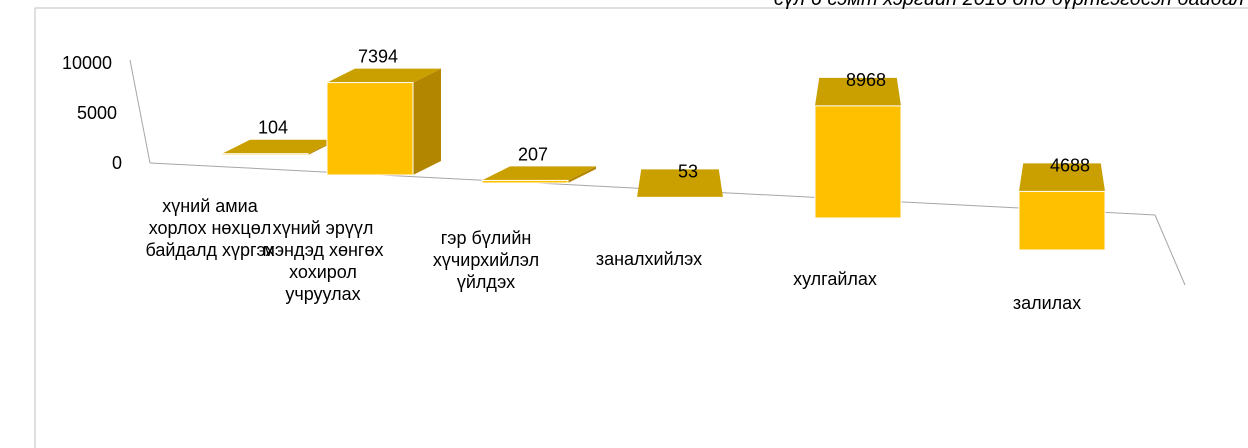  I want to click on y-tick-label: 10000, so click(87, 63).